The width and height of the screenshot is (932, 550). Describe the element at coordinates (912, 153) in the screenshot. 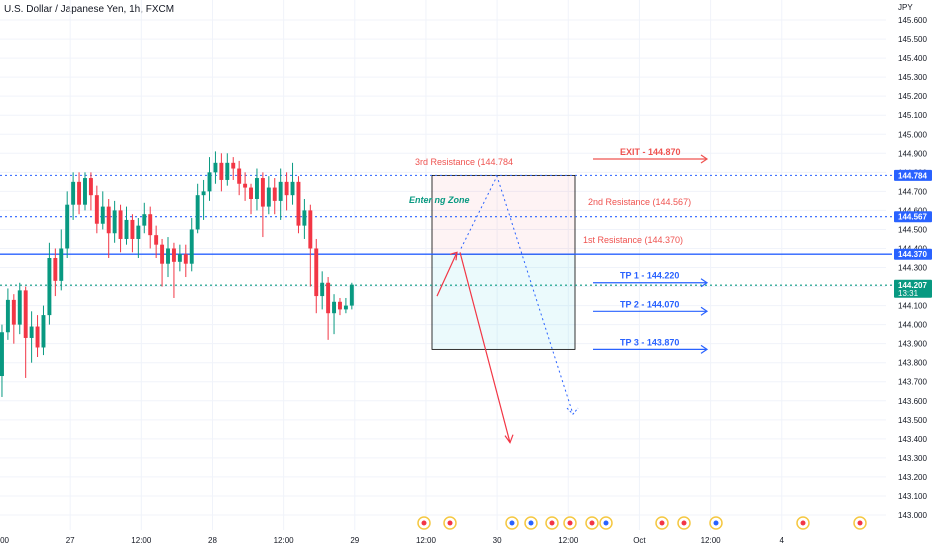

I see `y-tick-label: 144.900` at that location.